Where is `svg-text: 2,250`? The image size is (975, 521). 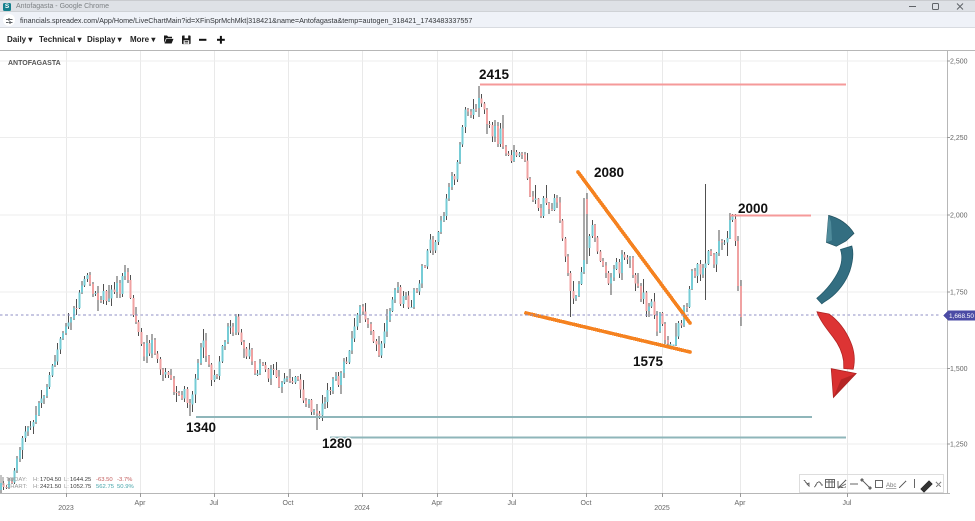 svg-text: 2,250 is located at coordinates (959, 138).